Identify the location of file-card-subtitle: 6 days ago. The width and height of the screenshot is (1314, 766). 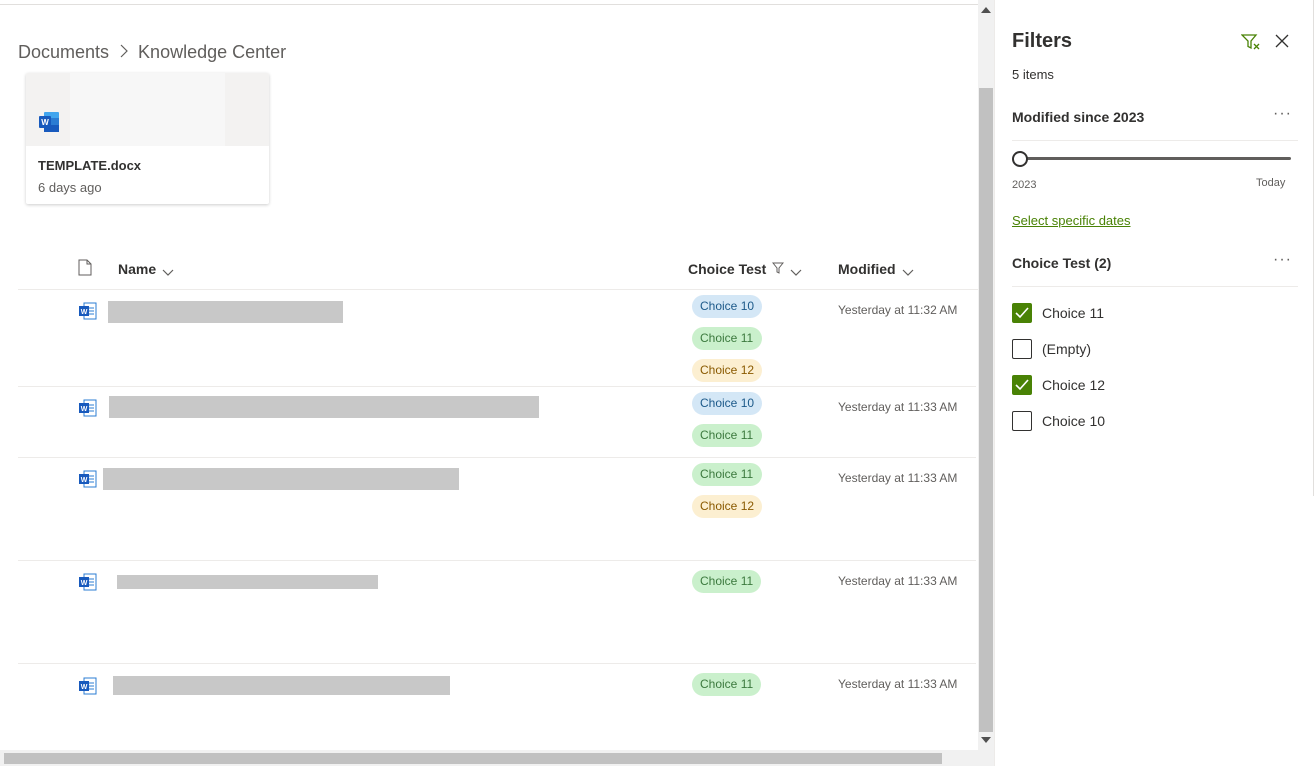
(70, 187).